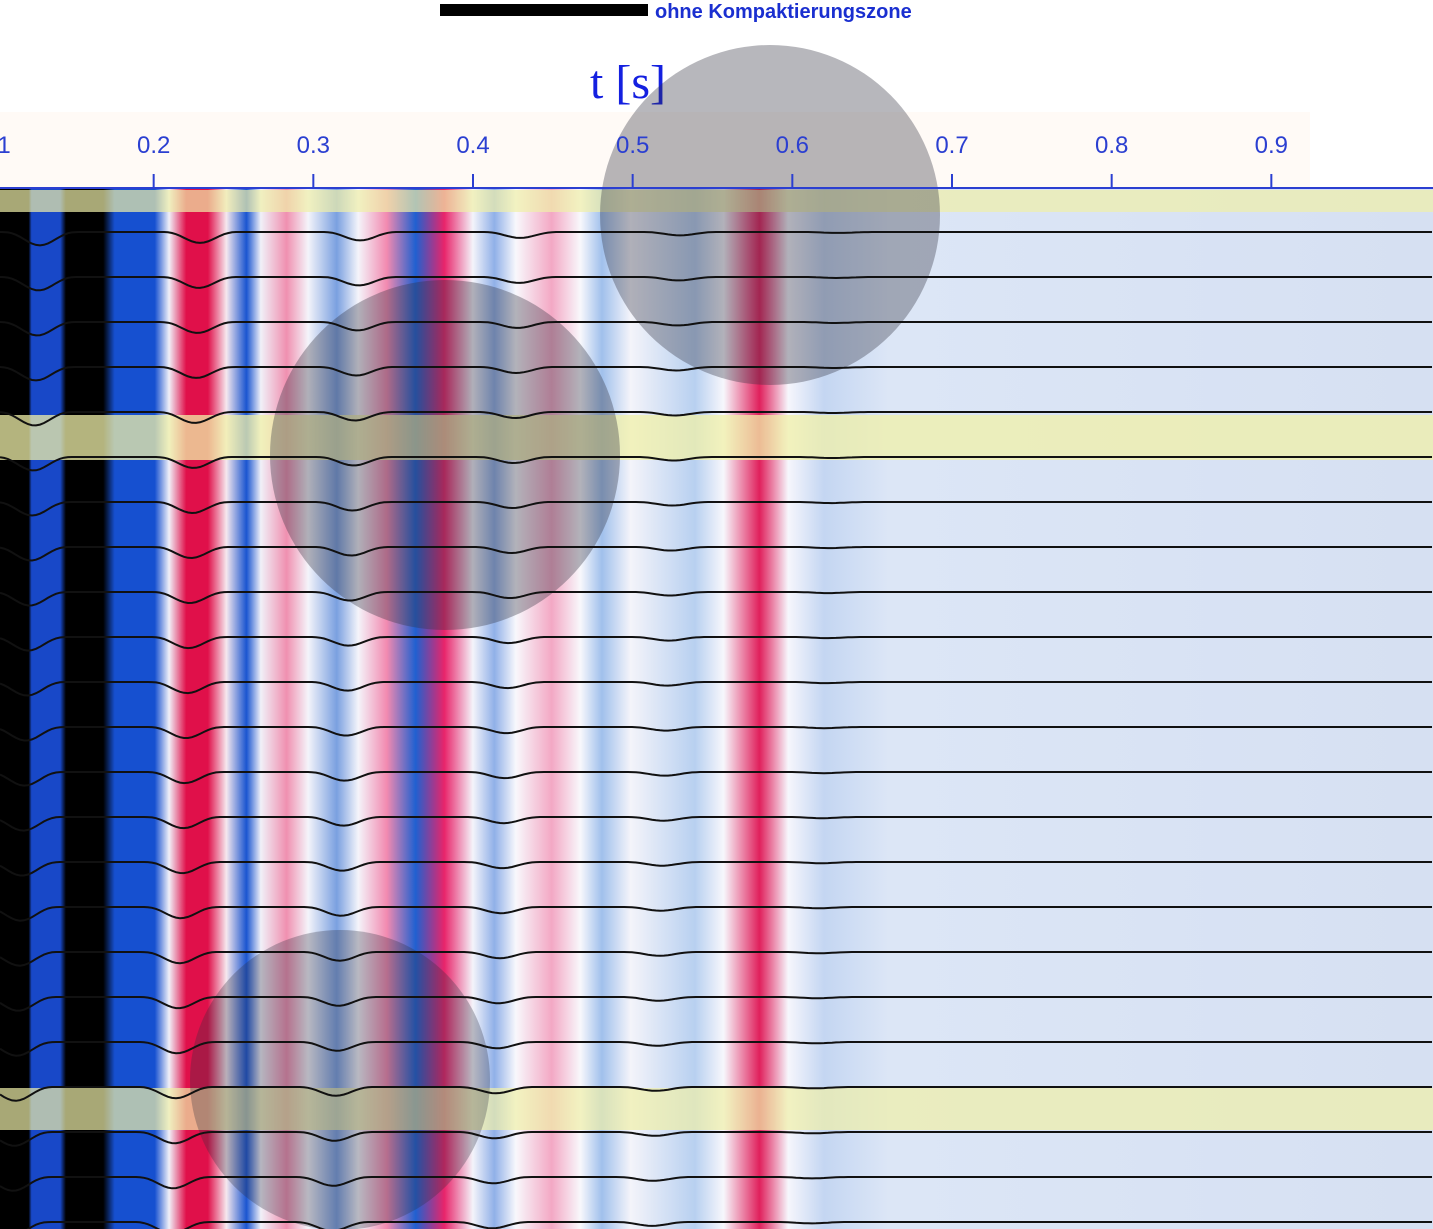 The height and width of the screenshot is (1229, 1433). I want to click on x-tick-label: 0.1, so click(5, 145).